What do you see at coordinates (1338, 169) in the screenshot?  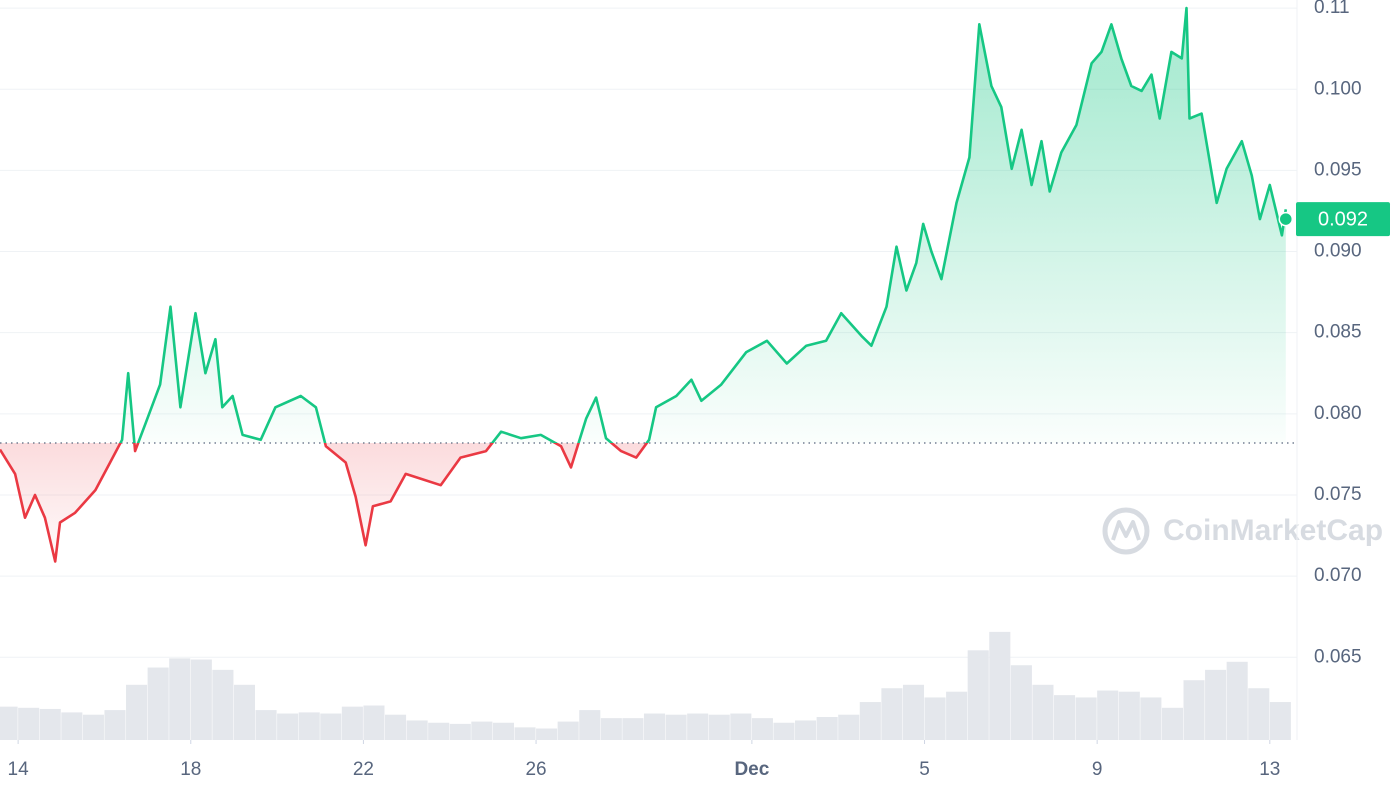 I see `y-tick-label: 0.095` at bounding box center [1338, 169].